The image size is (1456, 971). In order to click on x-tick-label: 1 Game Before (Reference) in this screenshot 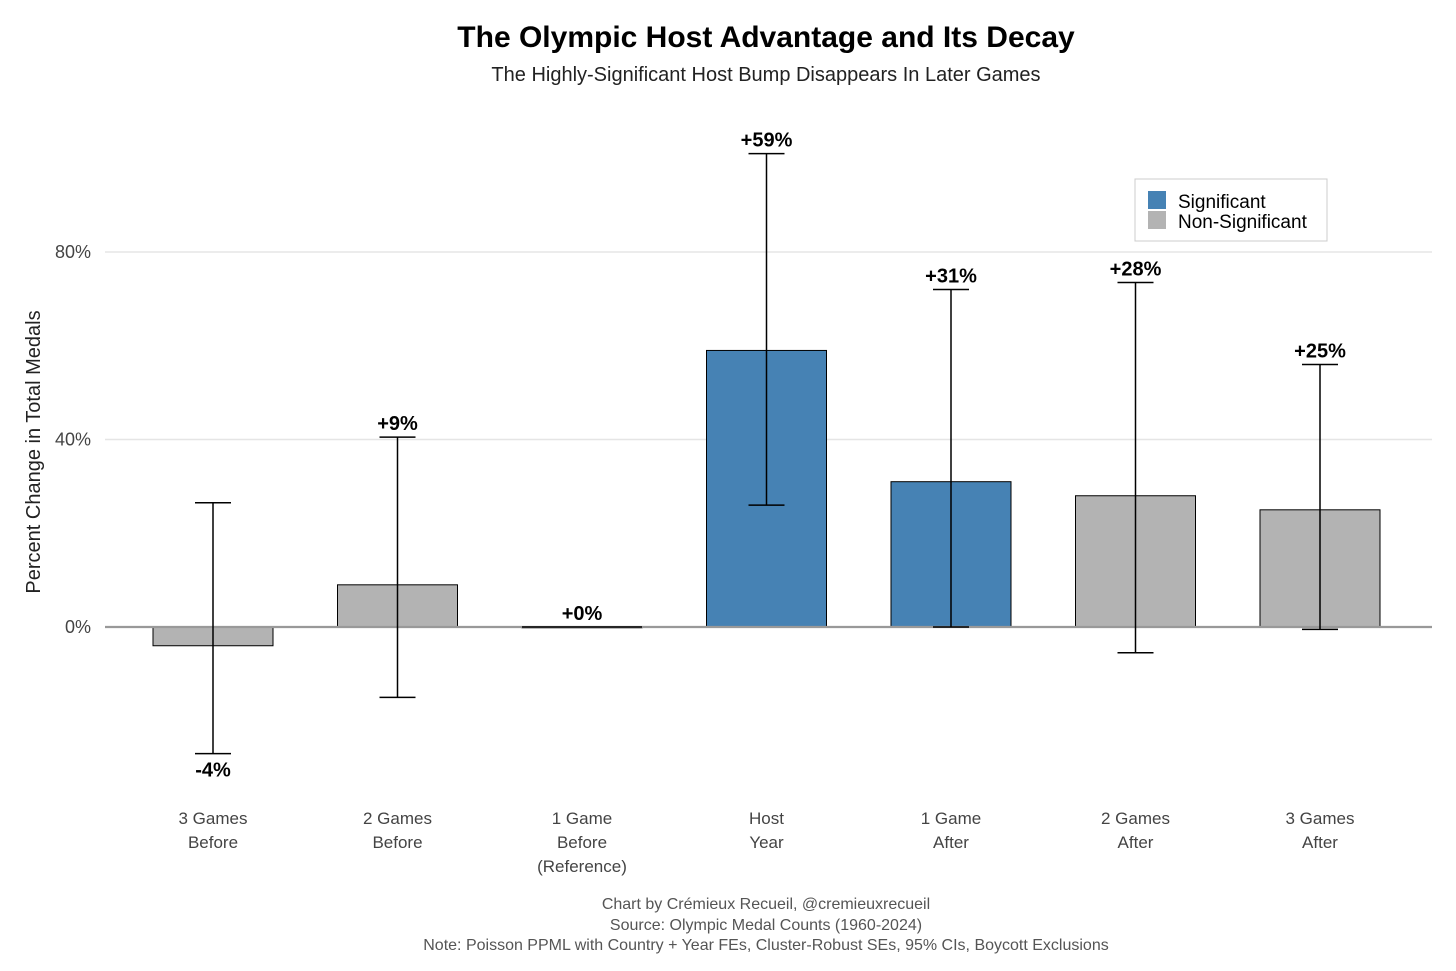, I will do `click(582, 842)`.